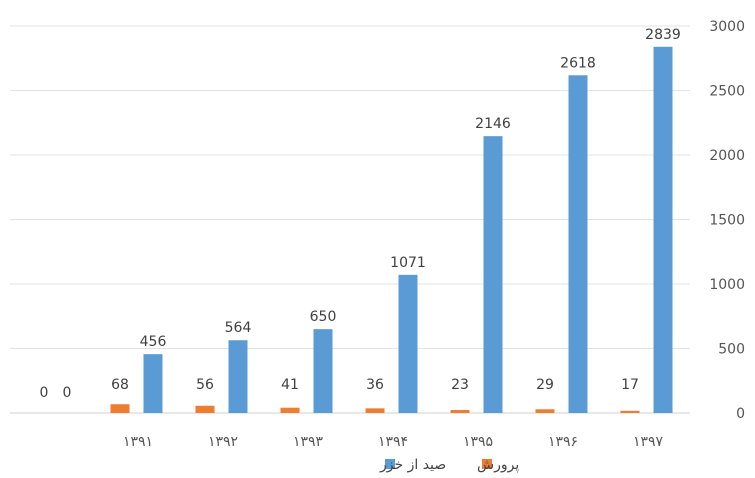 The height and width of the screenshot is (478, 755). What do you see at coordinates (390, 464) in the screenshot?
I see `legend-swatch-saidazkhazar` at bounding box center [390, 464].